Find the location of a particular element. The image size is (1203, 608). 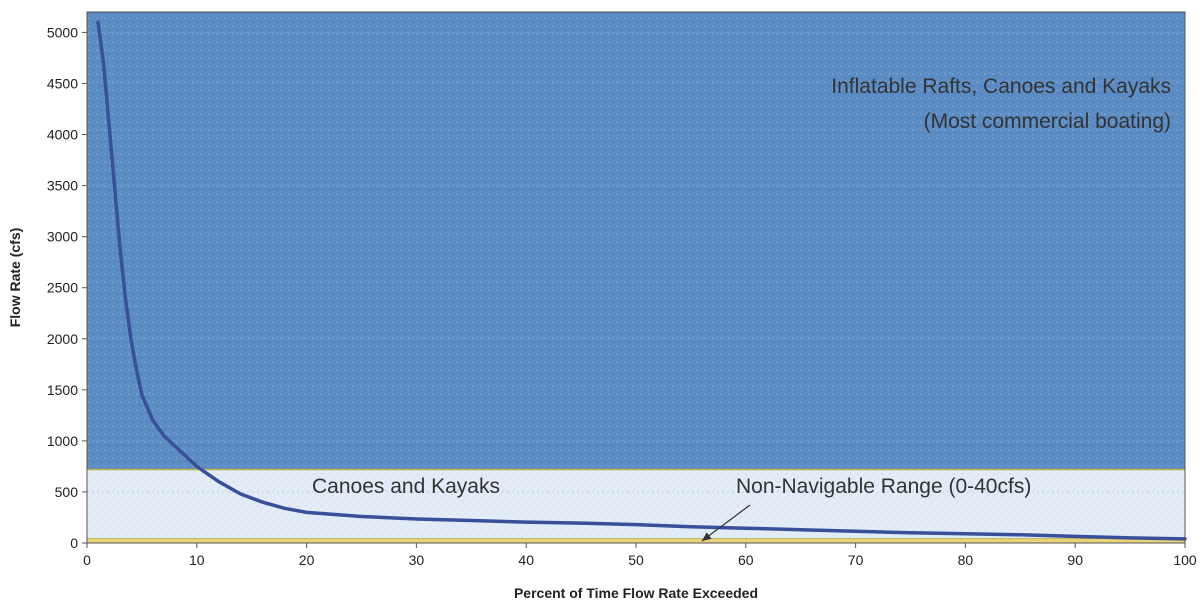

y-tick-label: 2000 is located at coordinates (62, 339).